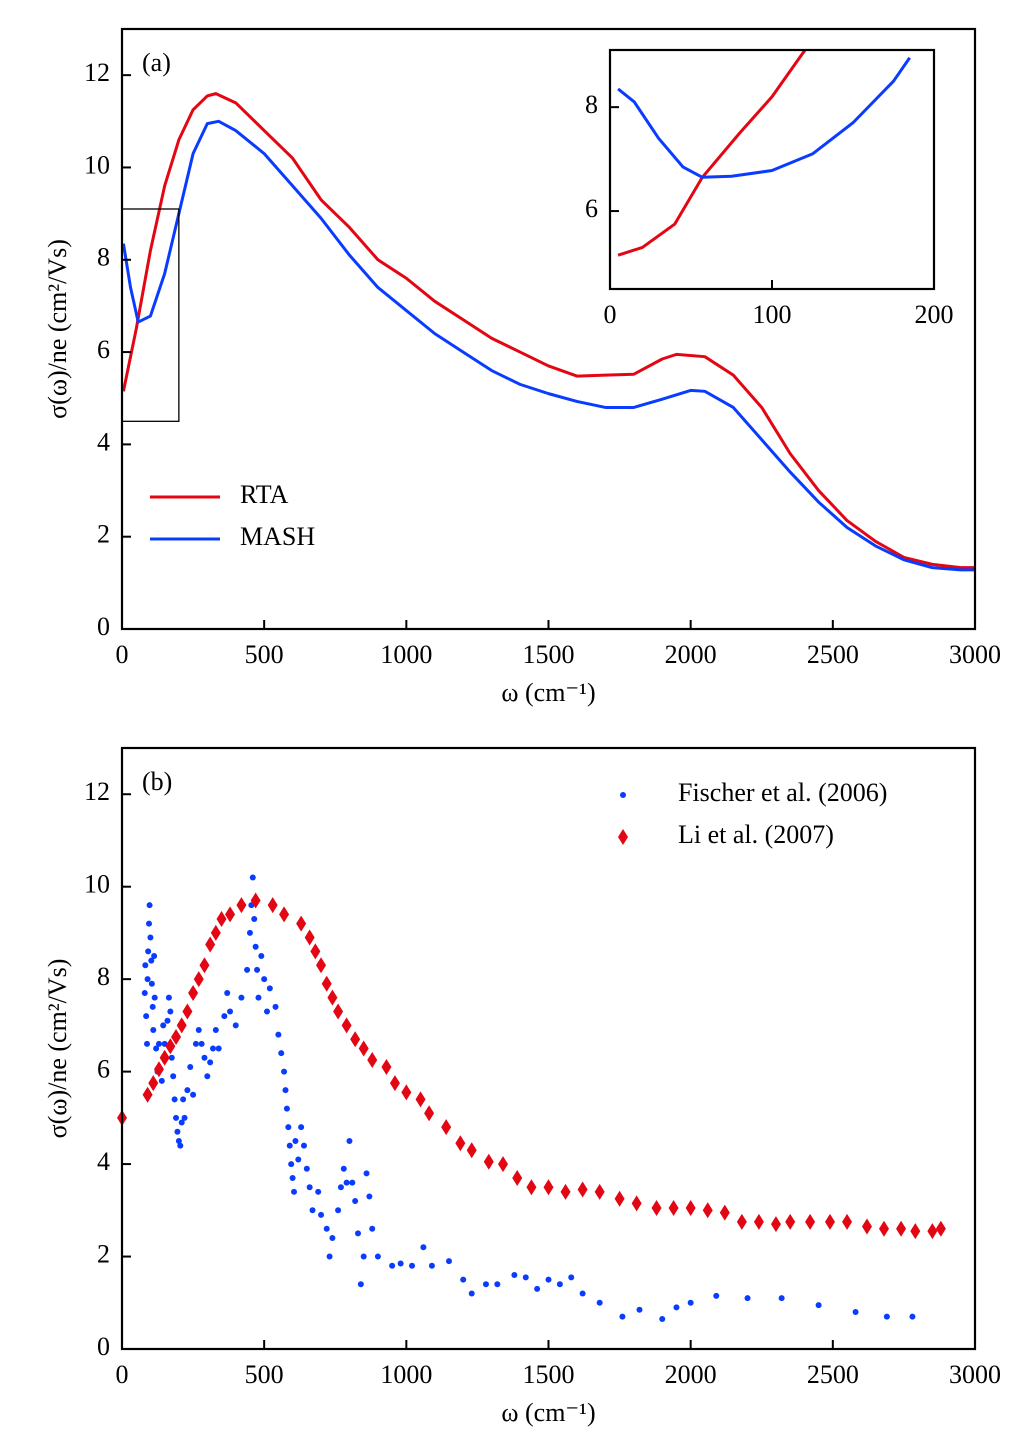 Image resolution: width=1015 pixels, height=1456 pixels. Describe the element at coordinates (103, 626) in the screenshot. I see `y-tick-label: 0` at that location.